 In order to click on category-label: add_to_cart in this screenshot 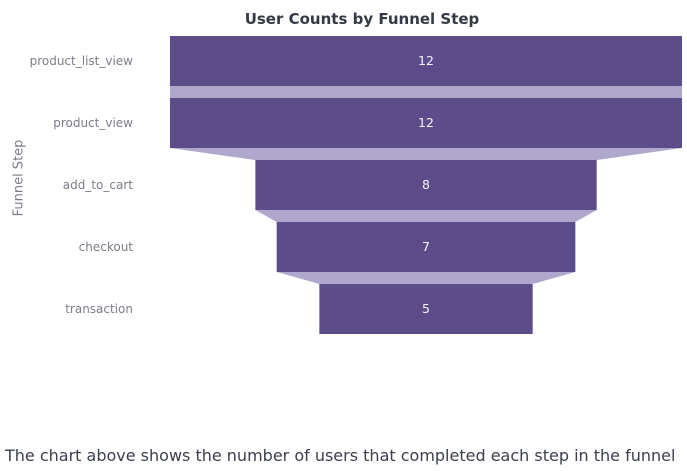, I will do `click(97, 185)`.